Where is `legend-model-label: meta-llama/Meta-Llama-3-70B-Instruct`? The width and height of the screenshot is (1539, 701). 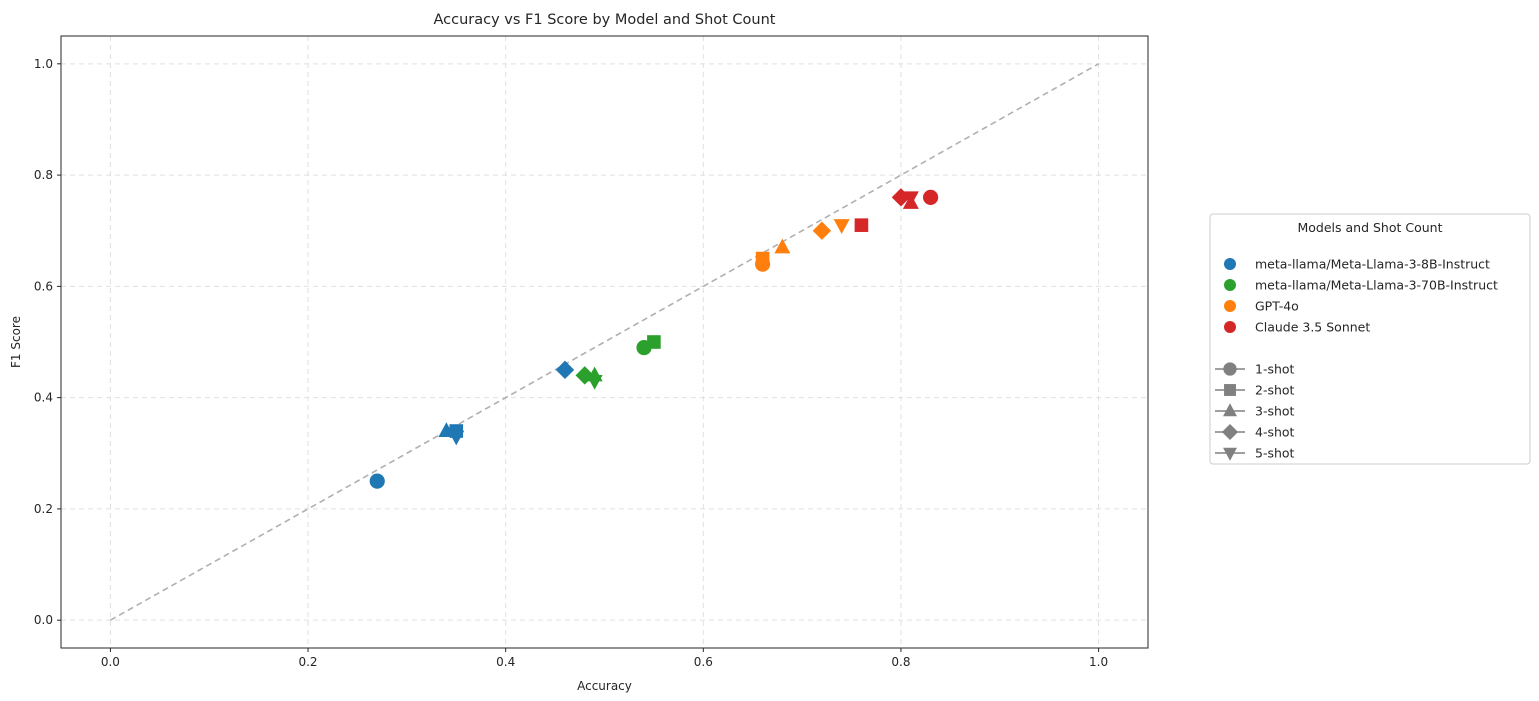
legend-model-label: meta-llama/Meta-Llama-3-70B-Instruct is located at coordinates (1376, 285).